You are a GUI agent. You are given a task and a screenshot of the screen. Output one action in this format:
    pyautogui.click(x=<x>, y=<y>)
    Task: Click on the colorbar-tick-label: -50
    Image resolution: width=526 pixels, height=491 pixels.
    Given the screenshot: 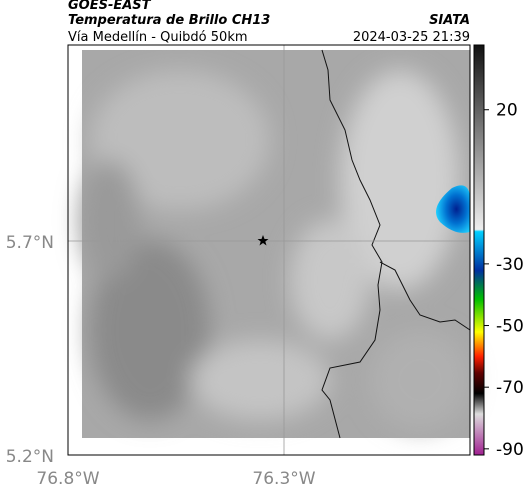 What is the action you would take?
    pyautogui.click(x=510, y=327)
    